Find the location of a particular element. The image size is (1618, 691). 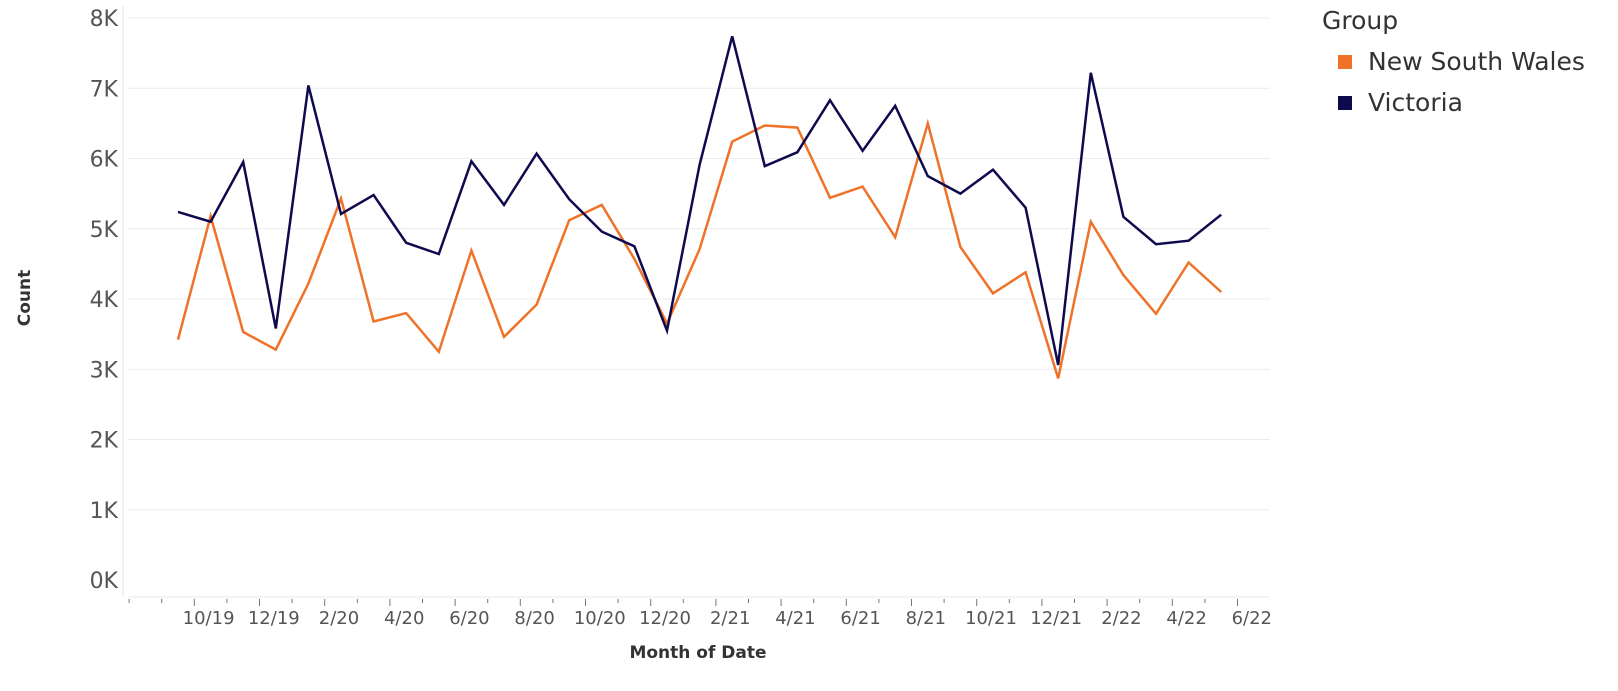

legend-item-new-south-wales: New South Wales is located at coordinates (1453, 61).